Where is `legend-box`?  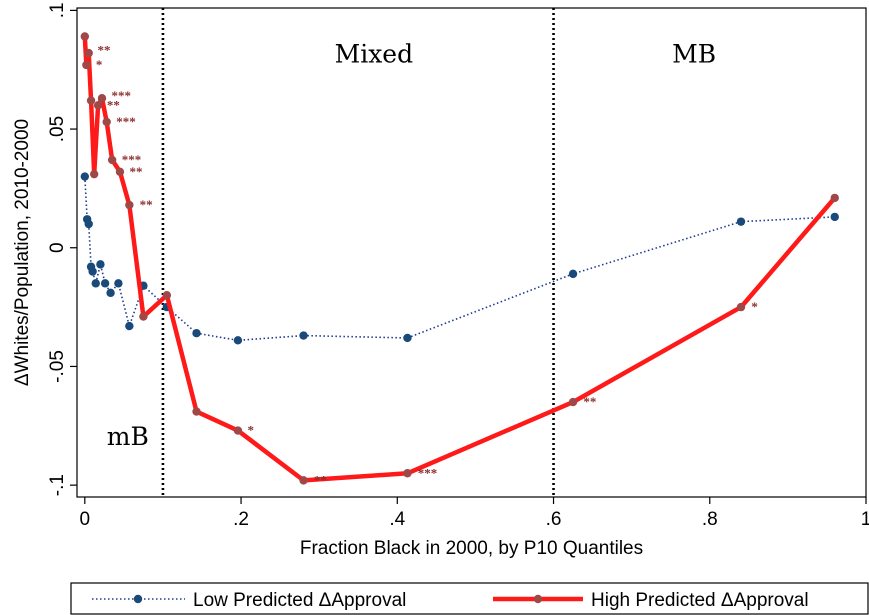
legend-box is located at coordinates (469, 598).